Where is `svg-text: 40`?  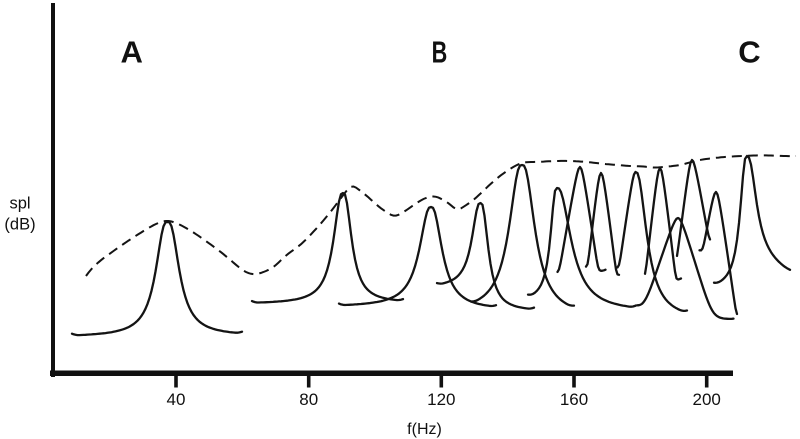
svg-text: 40 is located at coordinates (176, 399).